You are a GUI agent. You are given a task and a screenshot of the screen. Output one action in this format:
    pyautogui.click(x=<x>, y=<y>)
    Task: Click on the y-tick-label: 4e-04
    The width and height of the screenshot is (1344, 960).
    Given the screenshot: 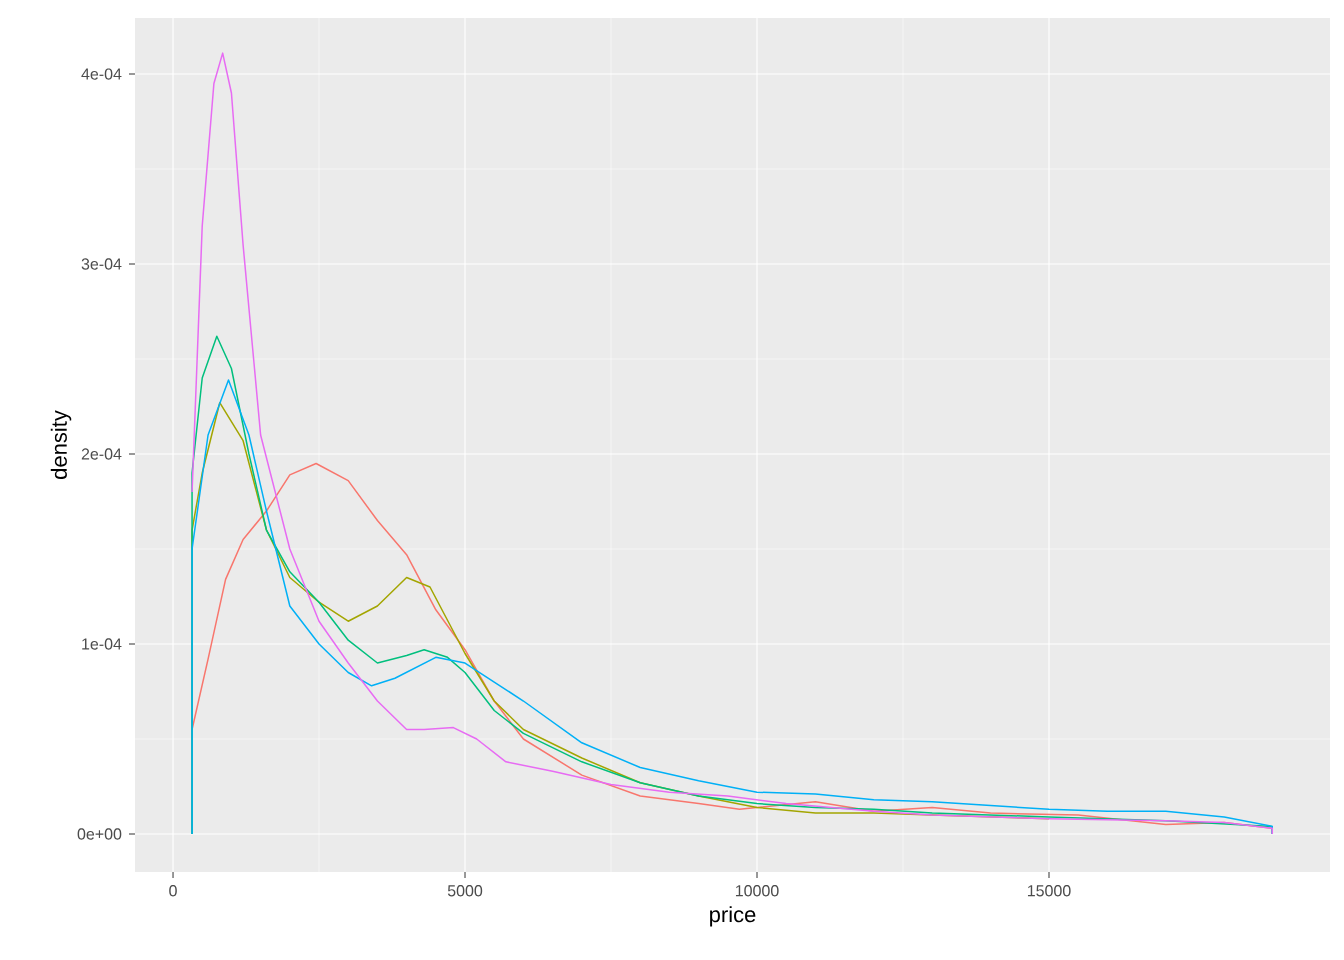 What is the action you would take?
    pyautogui.click(x=101, y=74)
    